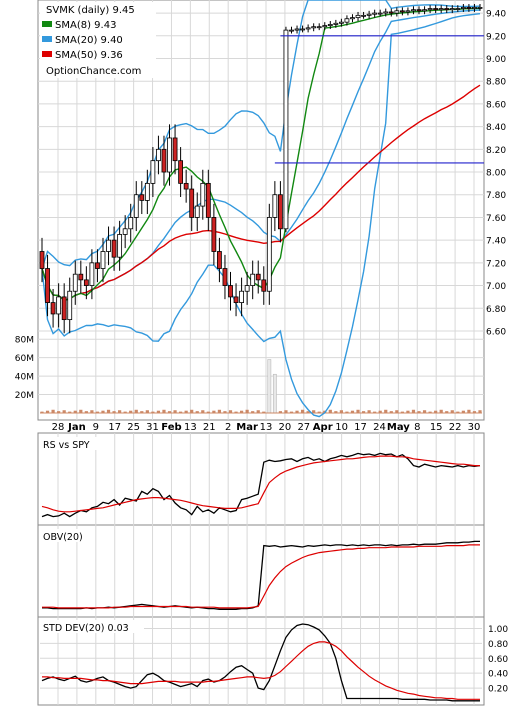 This screenshot has height=710, width=526. I want to click on price-tick-label: 6.60, so click(496, 332).